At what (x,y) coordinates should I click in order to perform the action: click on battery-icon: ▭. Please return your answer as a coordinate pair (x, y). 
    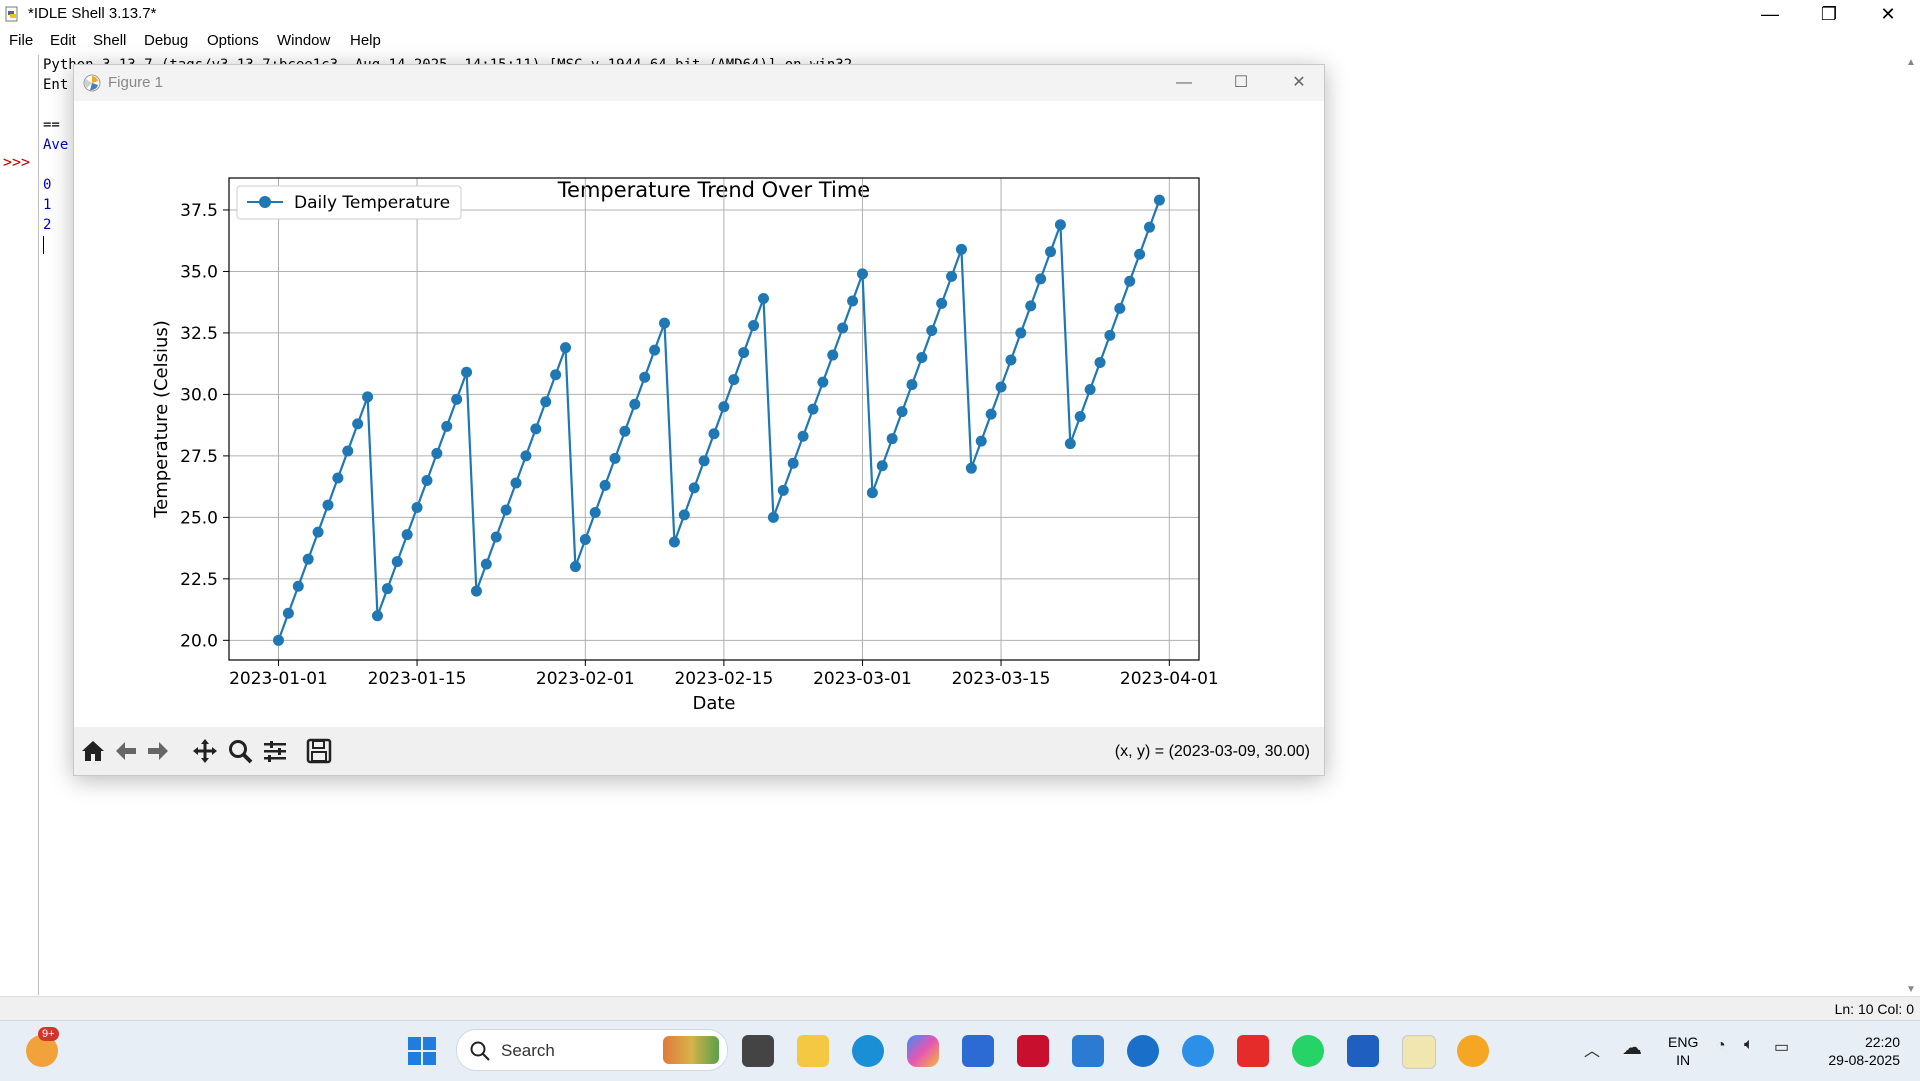
    Looking at the image, I should click on (1782, 1047).